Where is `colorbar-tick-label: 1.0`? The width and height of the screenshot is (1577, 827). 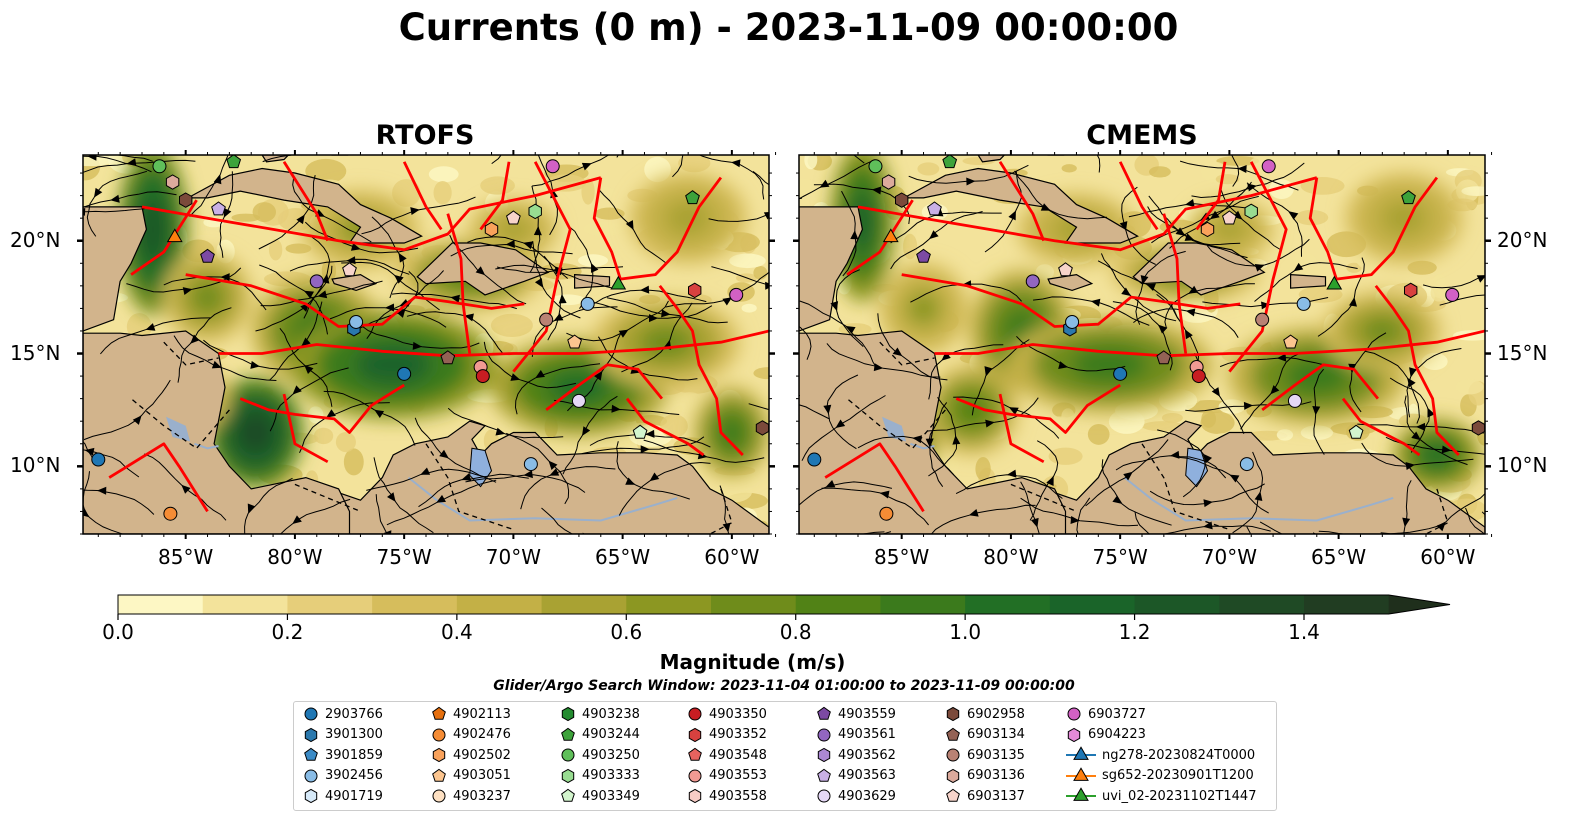 colorbar-tick-label: 1.0 is located at coordinates (965, 632).